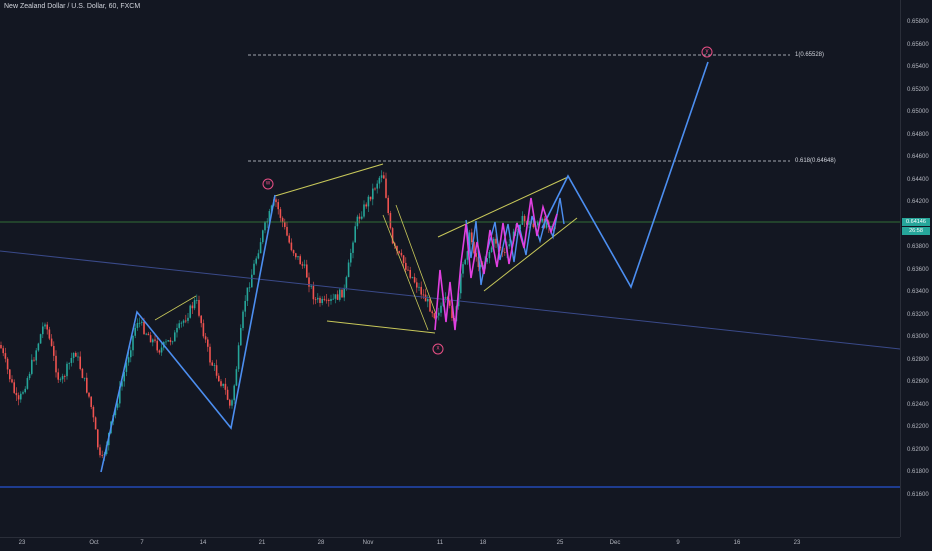 Image resolution: width=932 pixels, height=551 pixels. Describe the element at coordinates (918, 405) in the screenshot. I see `price-axis-label: 0.62400` at that location.